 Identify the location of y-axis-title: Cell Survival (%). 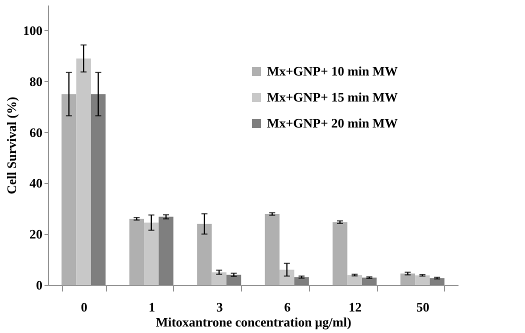
(11, 145).